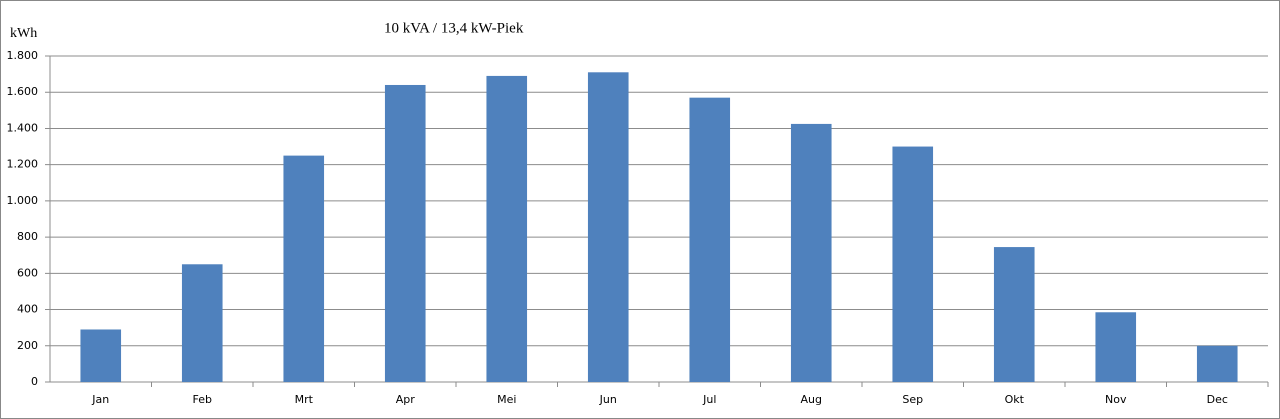 This screenshot has height=419, width=1280. What do you see at coordinates (304, 399) in the screenshot?
I see `x-tick-label: Mrt` at bounding box center [304, 399].